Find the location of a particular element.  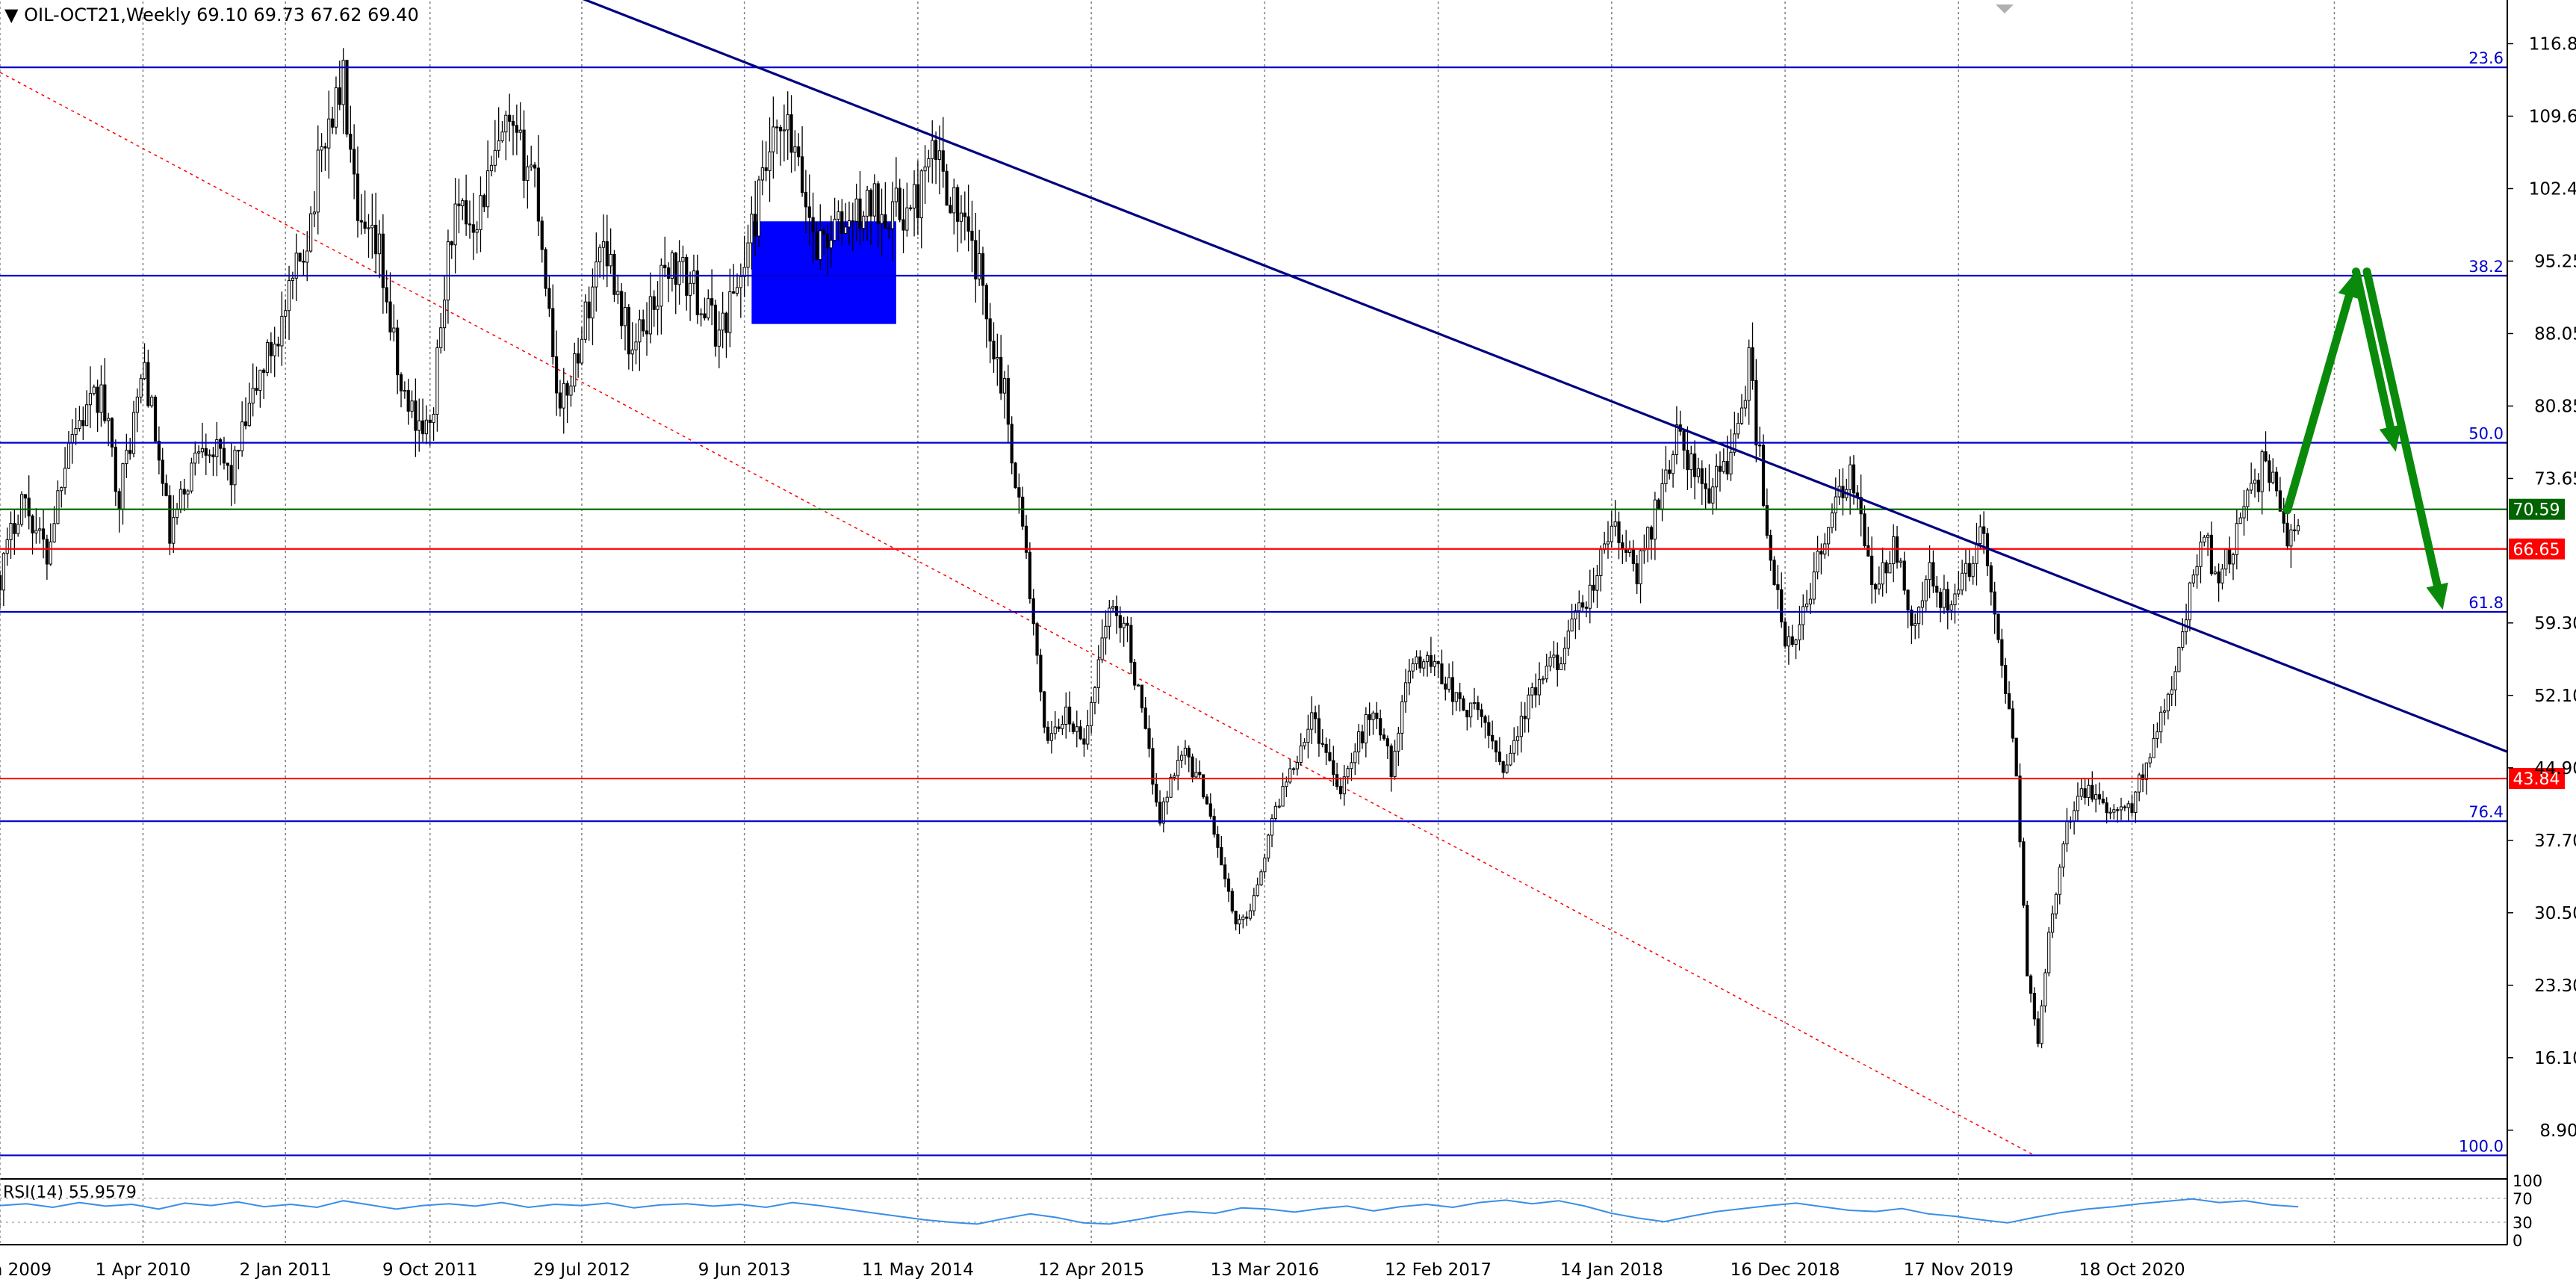

rsi-tick-label: 100 is located at coordinates (2527, 1181).